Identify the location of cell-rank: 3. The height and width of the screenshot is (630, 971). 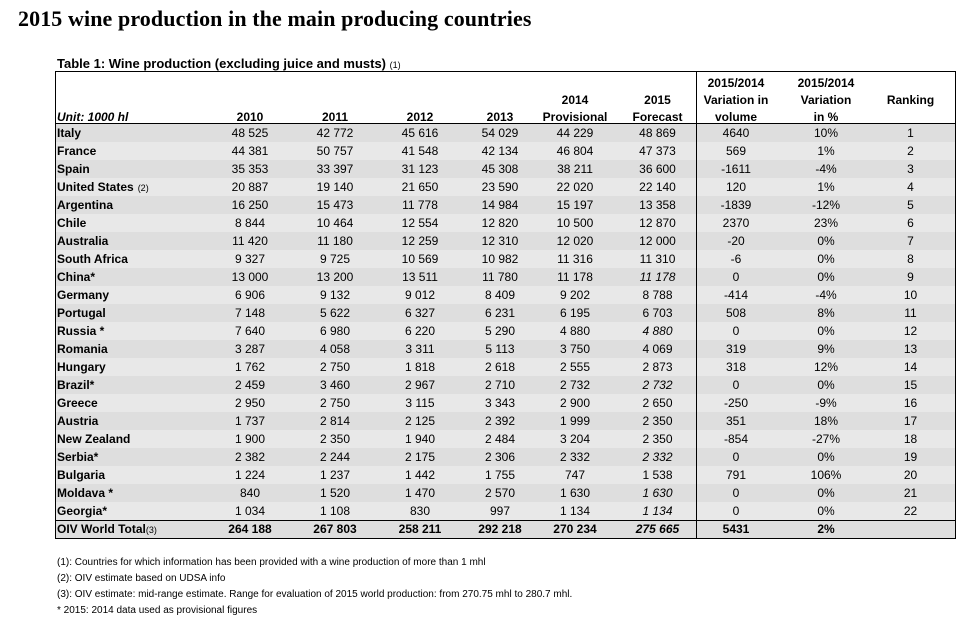
(910, 169).